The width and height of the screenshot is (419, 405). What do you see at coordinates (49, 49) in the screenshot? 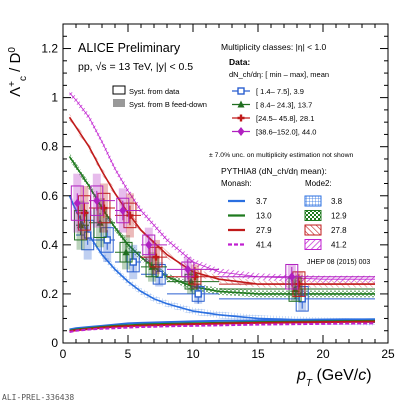
I see `y-tick-label: 1.2` at bounding box center [49, 49].